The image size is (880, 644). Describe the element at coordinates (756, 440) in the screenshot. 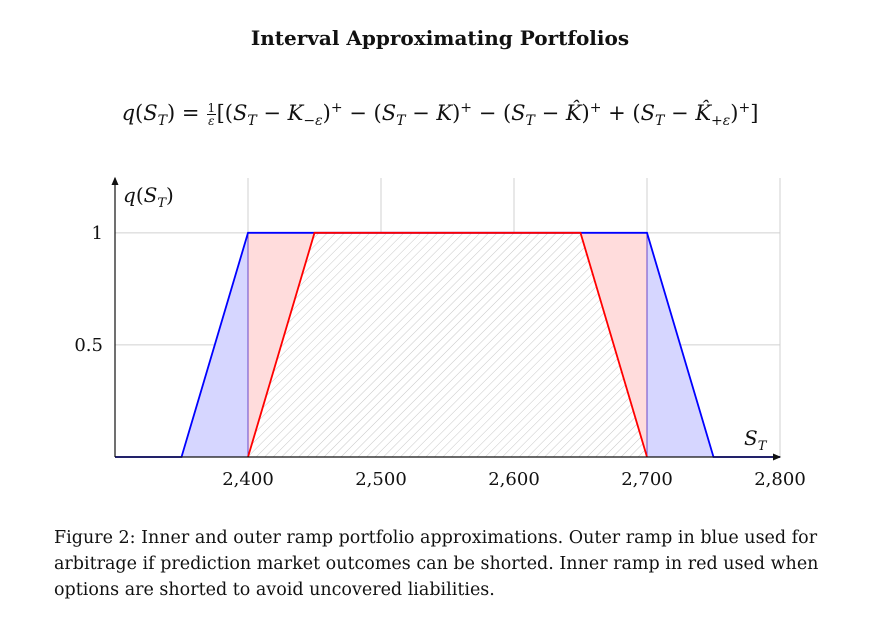

I see `x-axis-label: ST` at that location.